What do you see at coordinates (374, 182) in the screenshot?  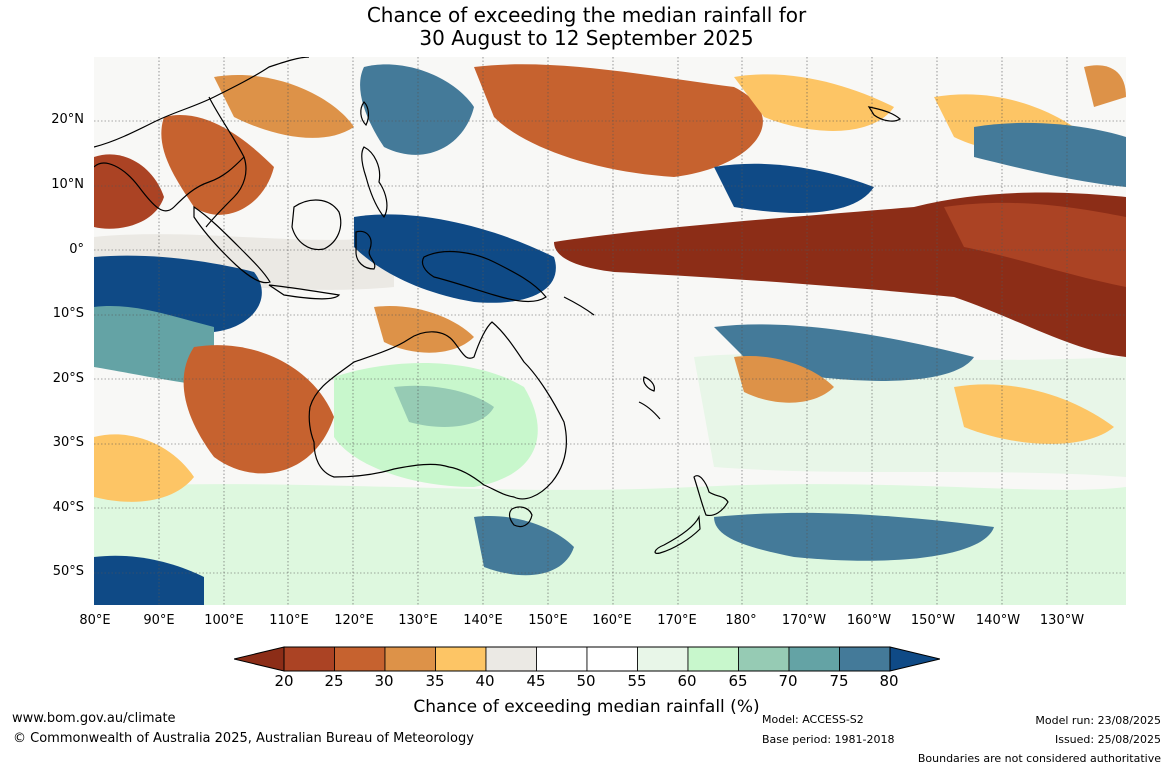 I see `philippines-coastline` at bounding box center [374, 182].